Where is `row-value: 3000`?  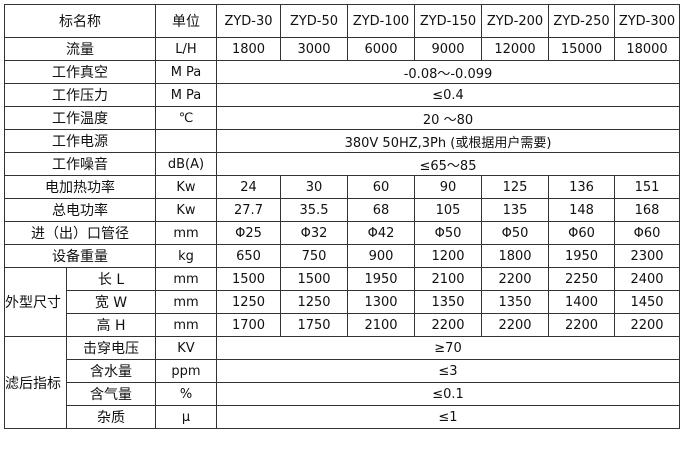 row-value: 3000 is located at coordinates (314, 49).